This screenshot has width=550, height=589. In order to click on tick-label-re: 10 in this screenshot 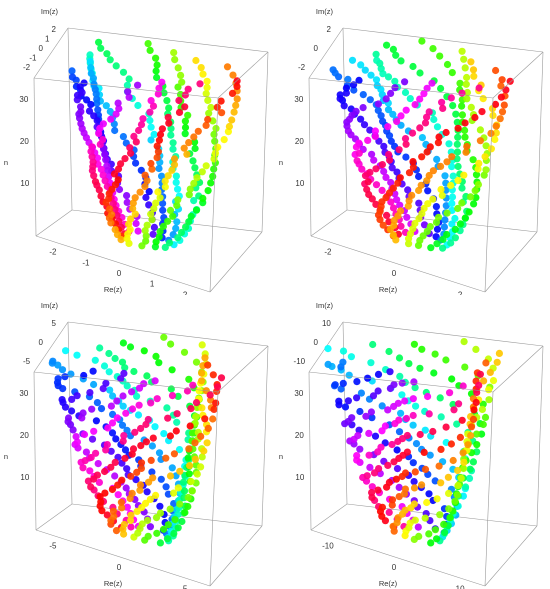, I will do `click(460, 586)`.